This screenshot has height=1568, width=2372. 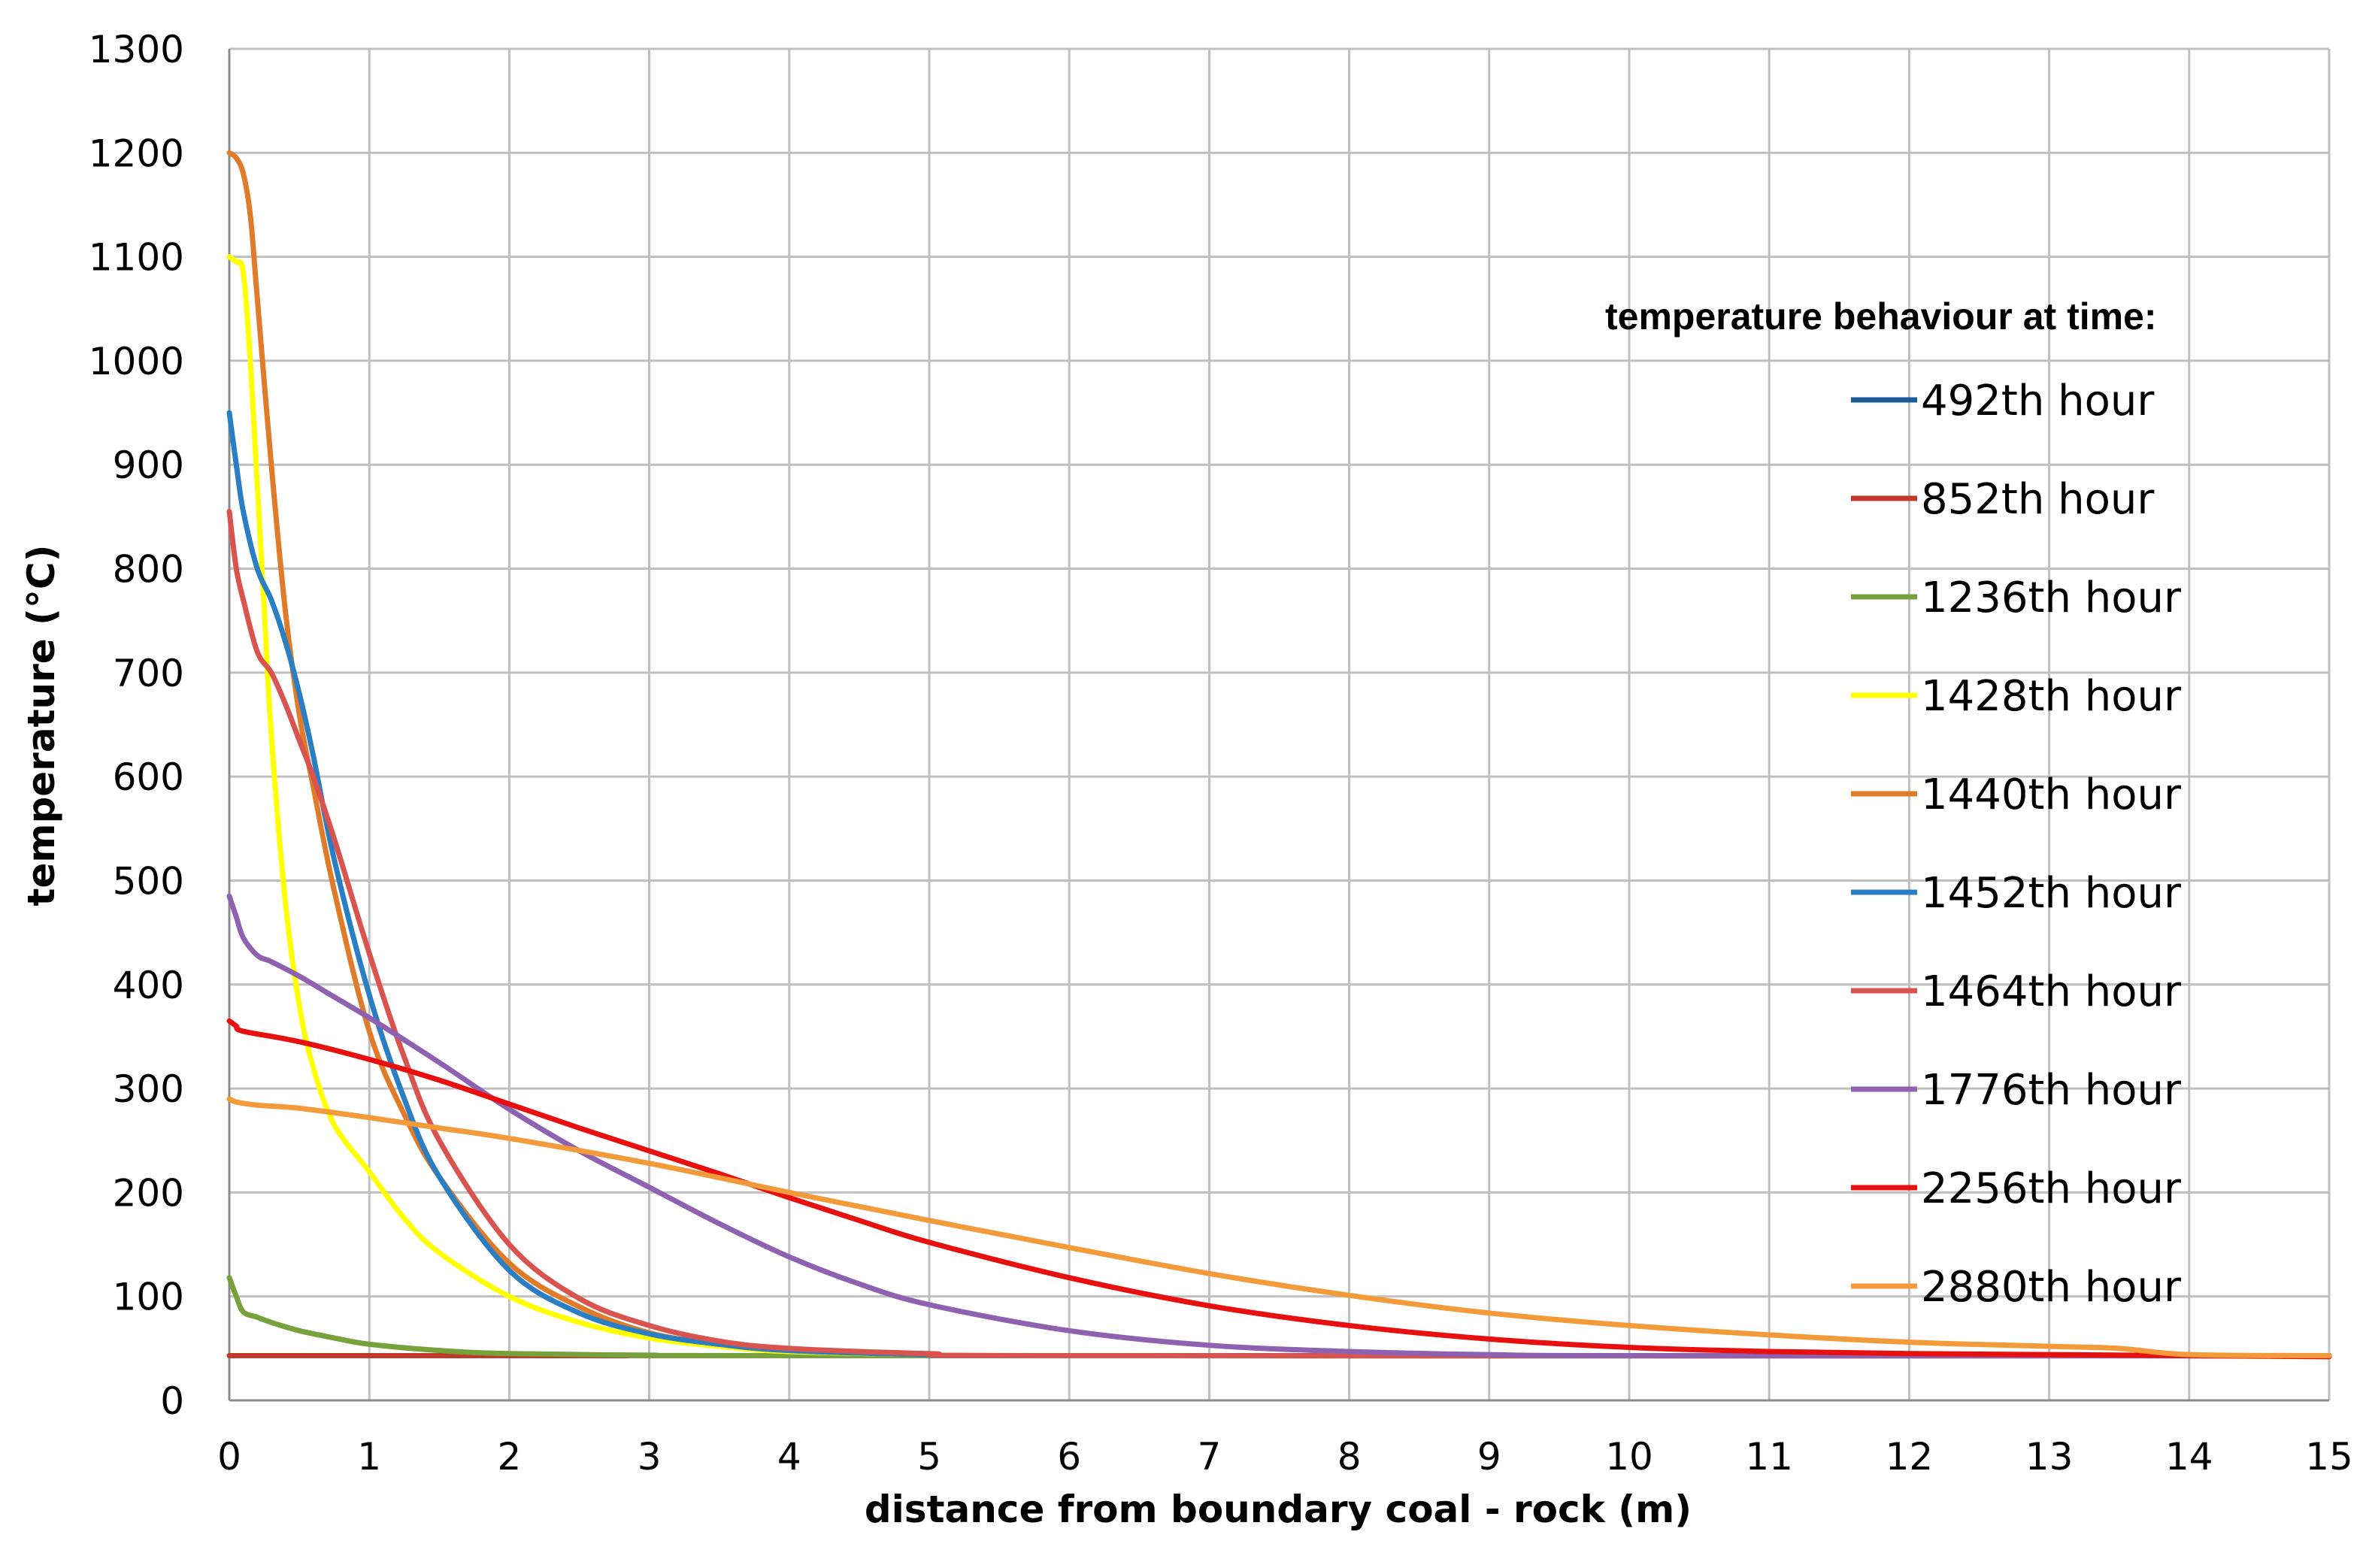 I want to click on x-tick-label: 4, so click(x=789, y=1457).